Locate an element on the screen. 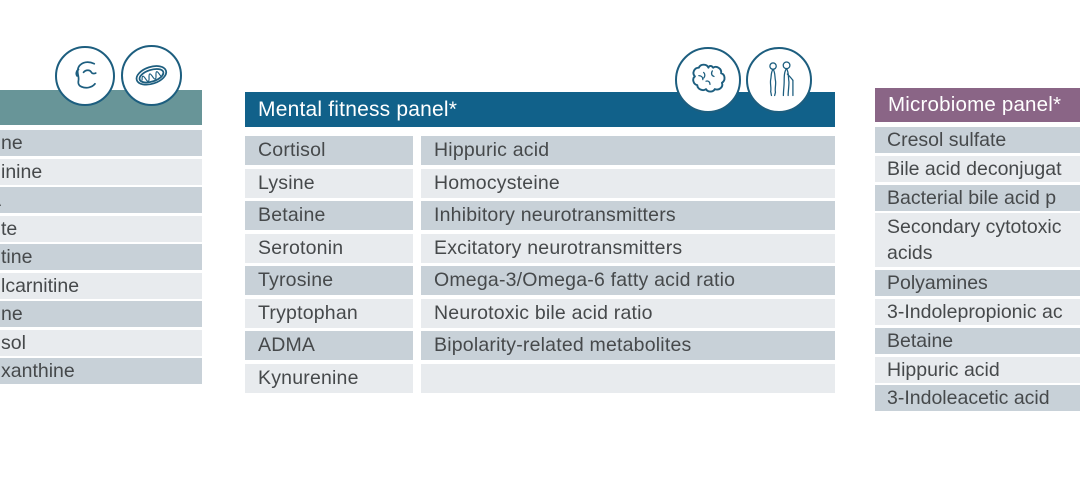  table-row: Cresol sulfate is located at coordinates (977, 140).